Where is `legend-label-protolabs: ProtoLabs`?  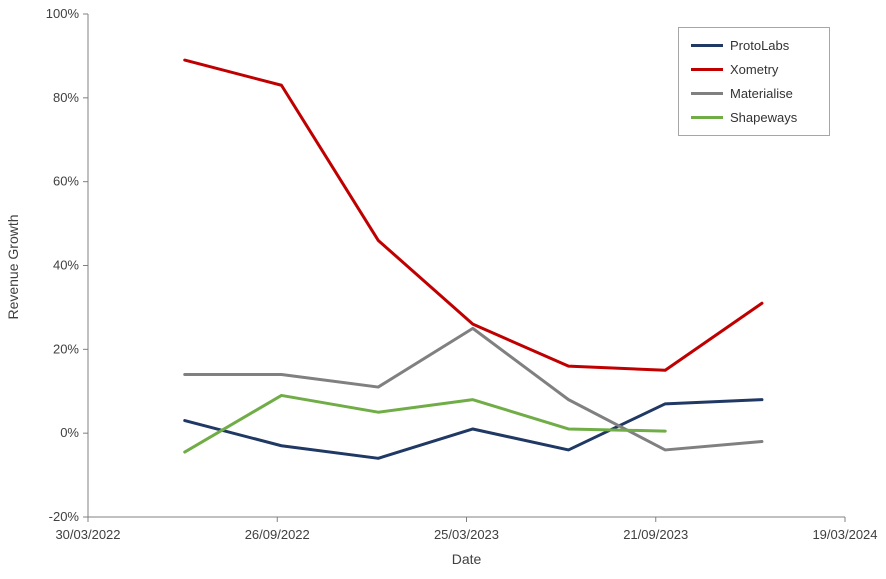 legend-label-protolabs: ProtoLabs is located at coordinates (760, 45).